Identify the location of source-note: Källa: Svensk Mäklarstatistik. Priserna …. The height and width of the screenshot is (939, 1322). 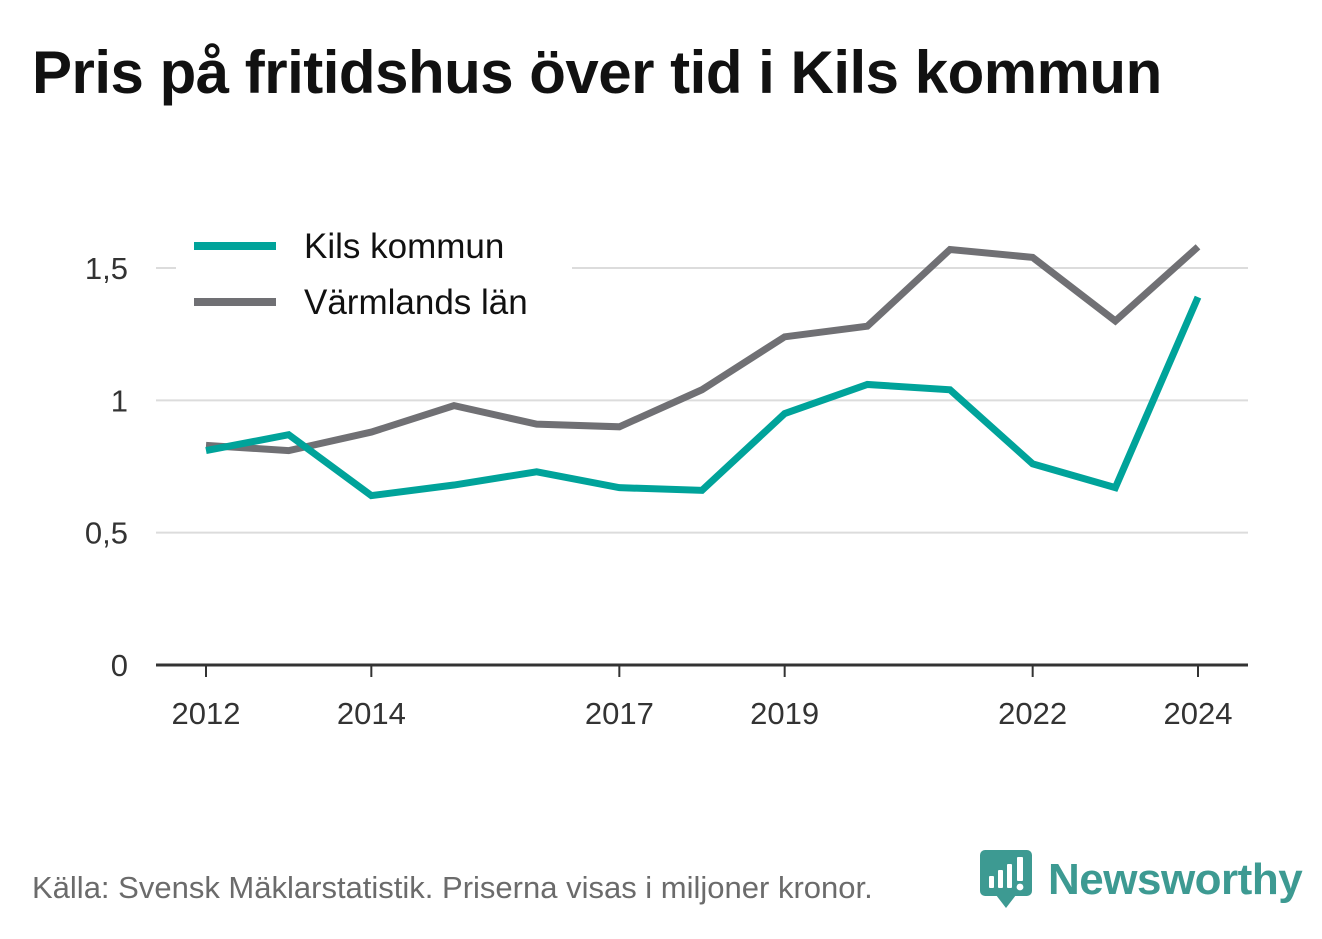
(452, 887).